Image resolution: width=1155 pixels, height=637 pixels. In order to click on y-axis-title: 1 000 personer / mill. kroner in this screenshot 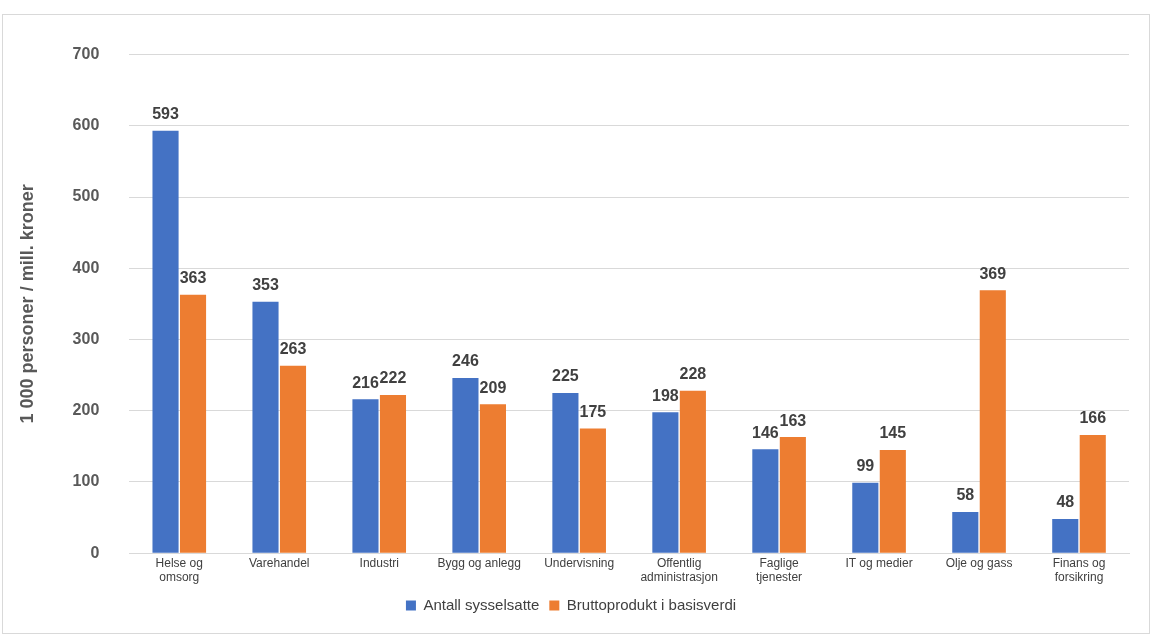, I will do `click(26, 304)`.